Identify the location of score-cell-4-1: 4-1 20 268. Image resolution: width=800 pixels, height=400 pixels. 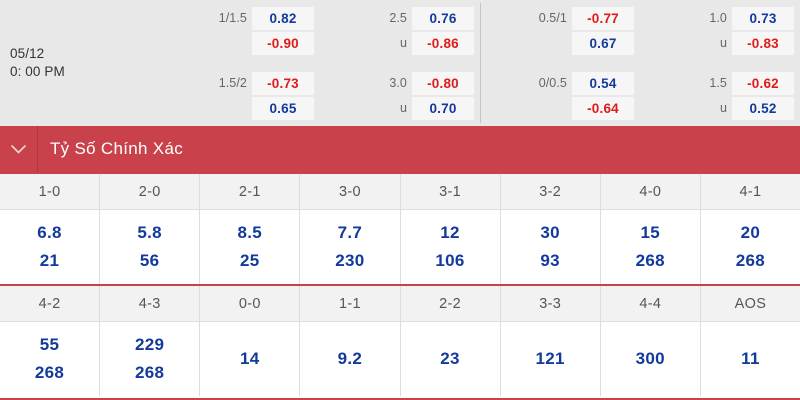
(750, 229).